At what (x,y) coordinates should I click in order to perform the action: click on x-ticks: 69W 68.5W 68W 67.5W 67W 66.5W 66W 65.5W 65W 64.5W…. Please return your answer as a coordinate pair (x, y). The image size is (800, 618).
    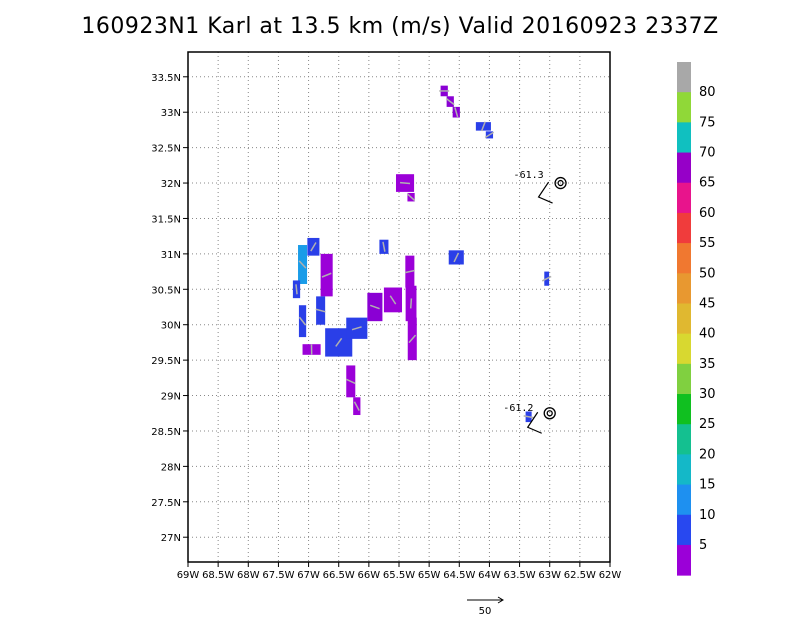
    Looking at the image, I should click on (399, 571).